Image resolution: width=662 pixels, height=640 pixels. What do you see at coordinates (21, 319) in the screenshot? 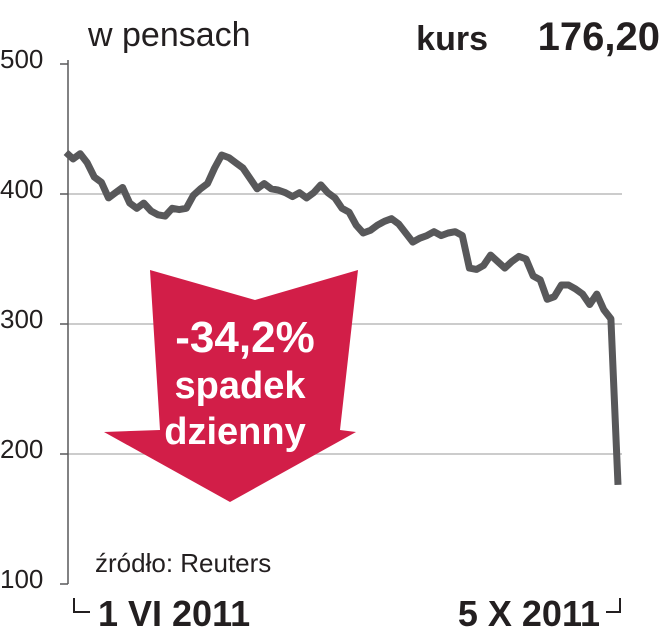
I see `y-tick-label: 300` at bounding box center [21, 319].